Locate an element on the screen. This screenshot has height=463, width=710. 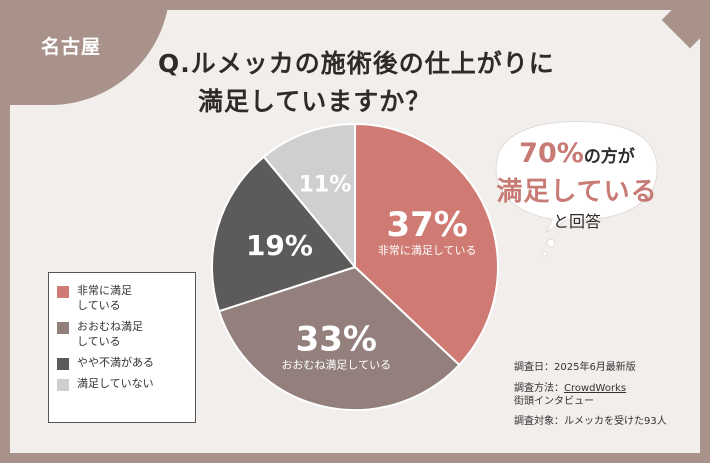
region-tag: 名古屋 is located at coordinates (71, 45).